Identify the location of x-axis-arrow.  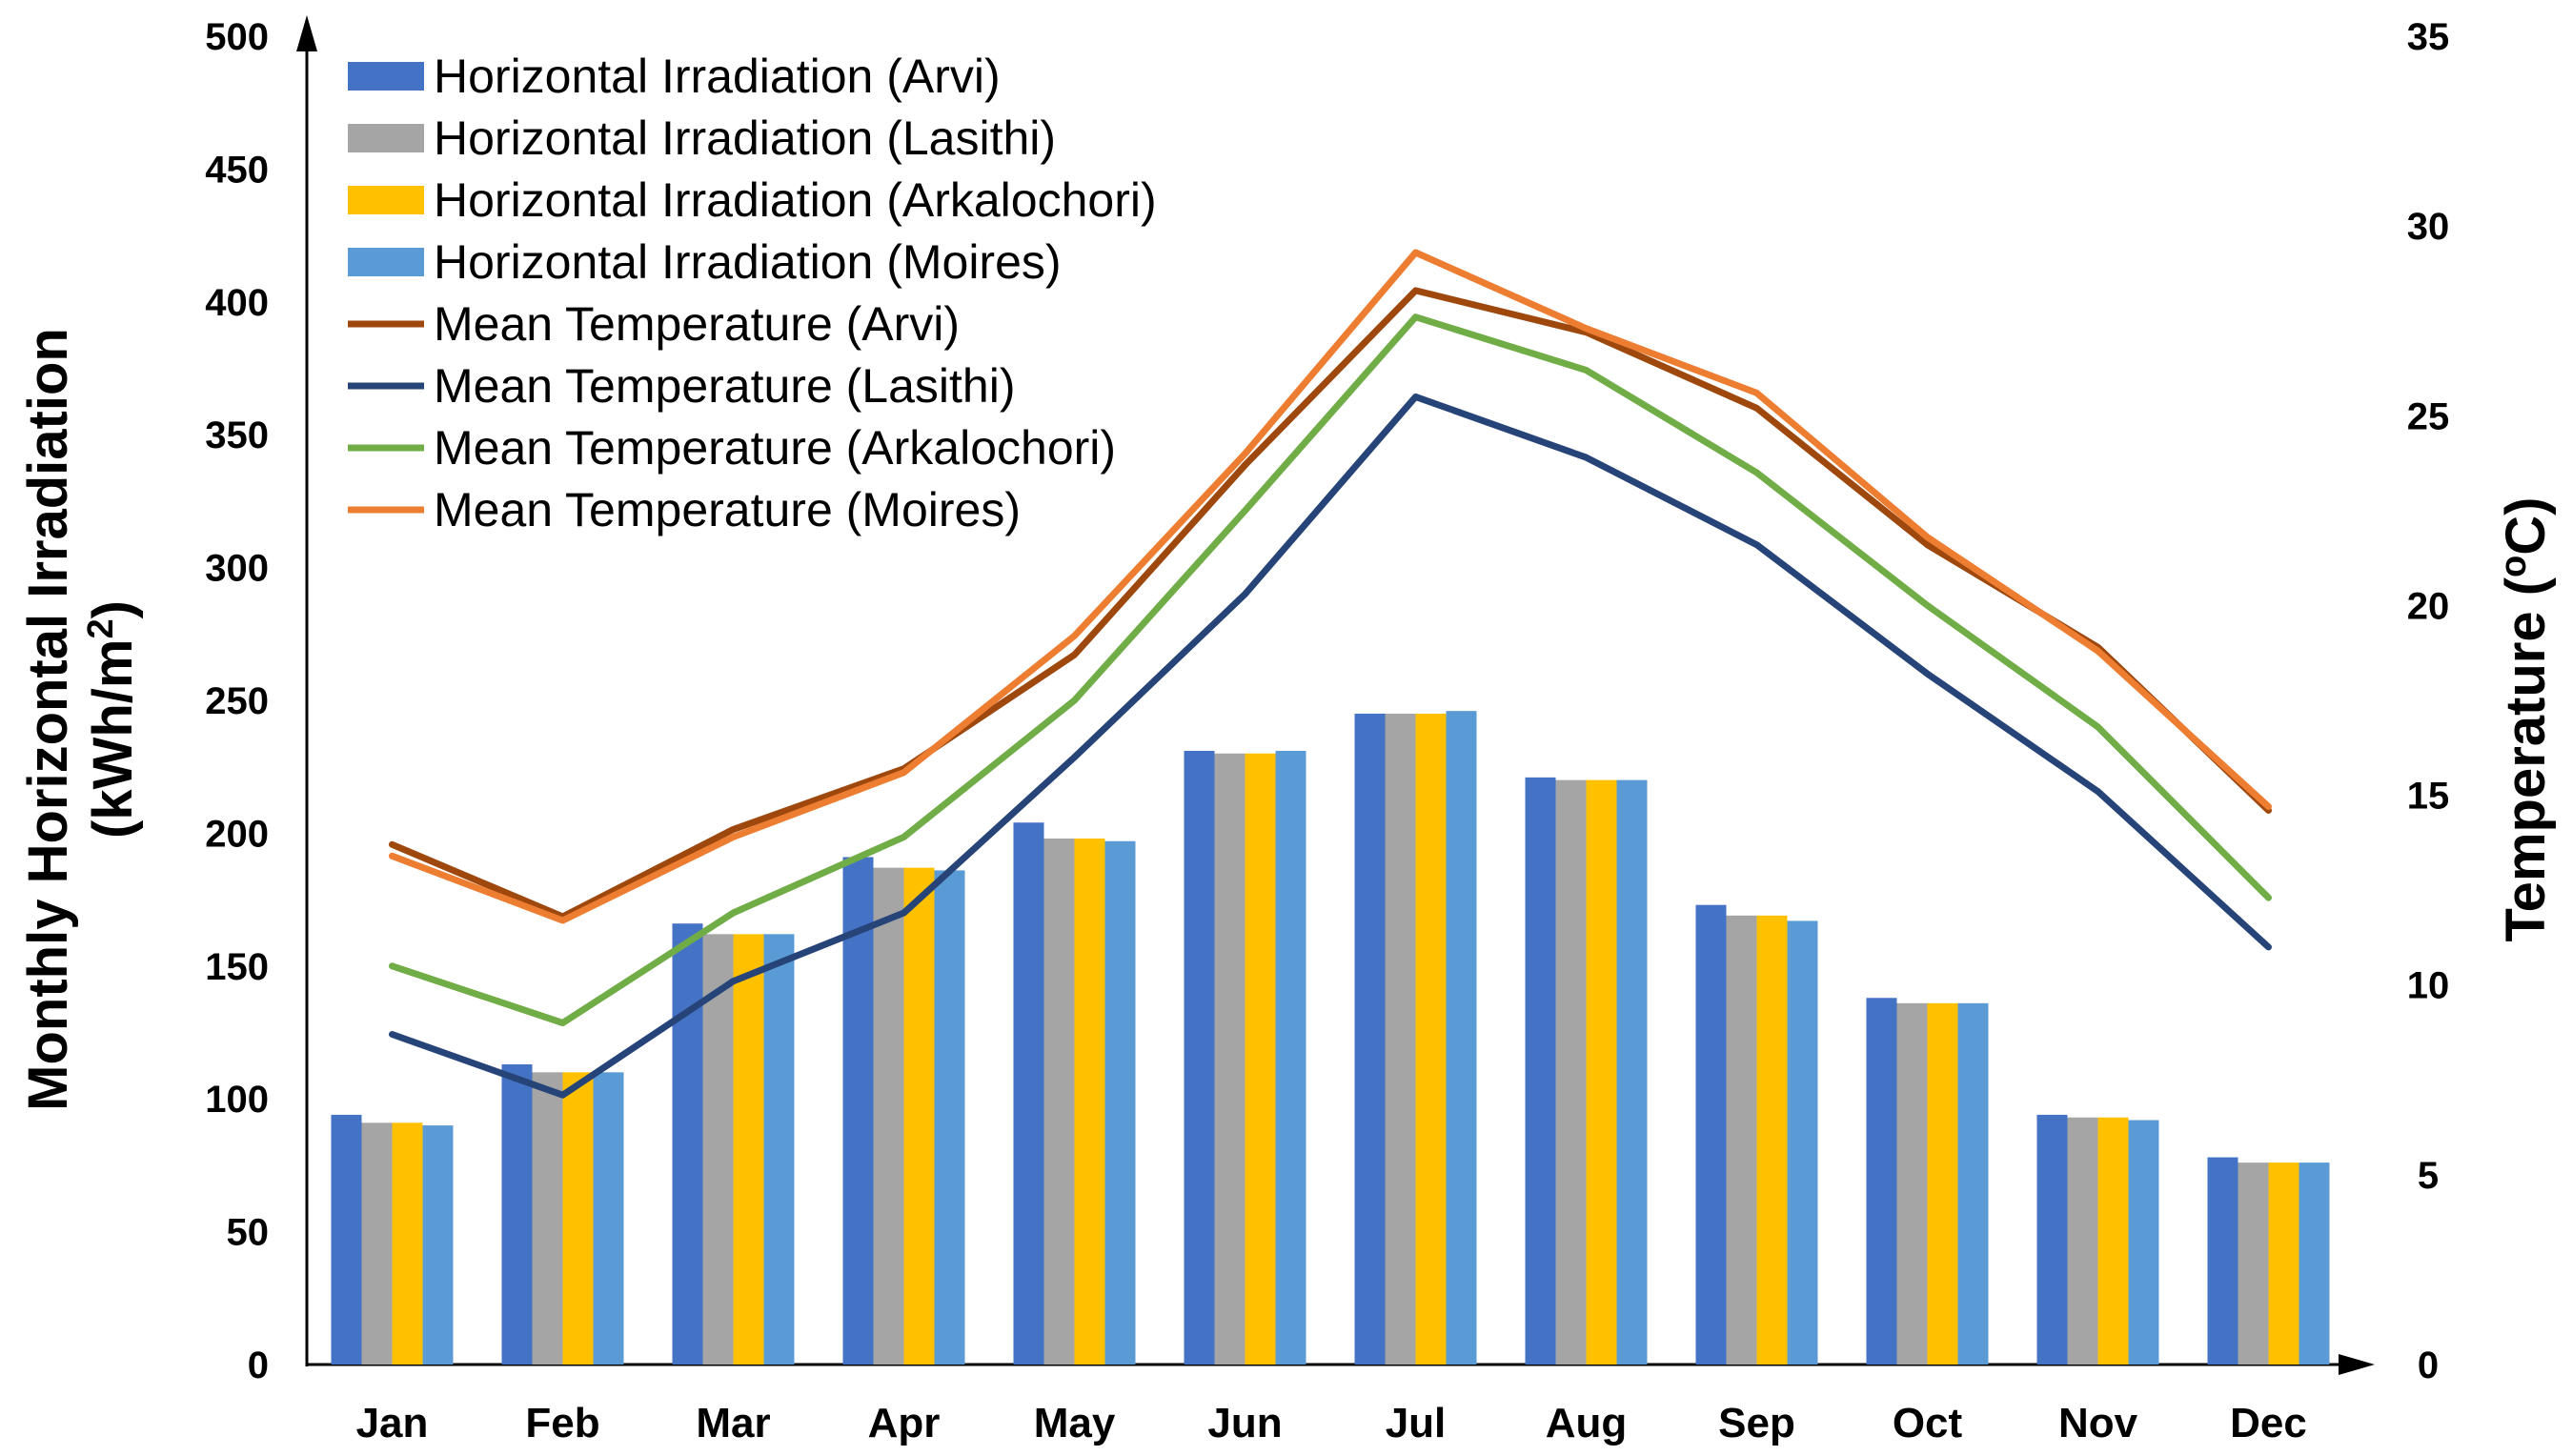
(2357, 1365).